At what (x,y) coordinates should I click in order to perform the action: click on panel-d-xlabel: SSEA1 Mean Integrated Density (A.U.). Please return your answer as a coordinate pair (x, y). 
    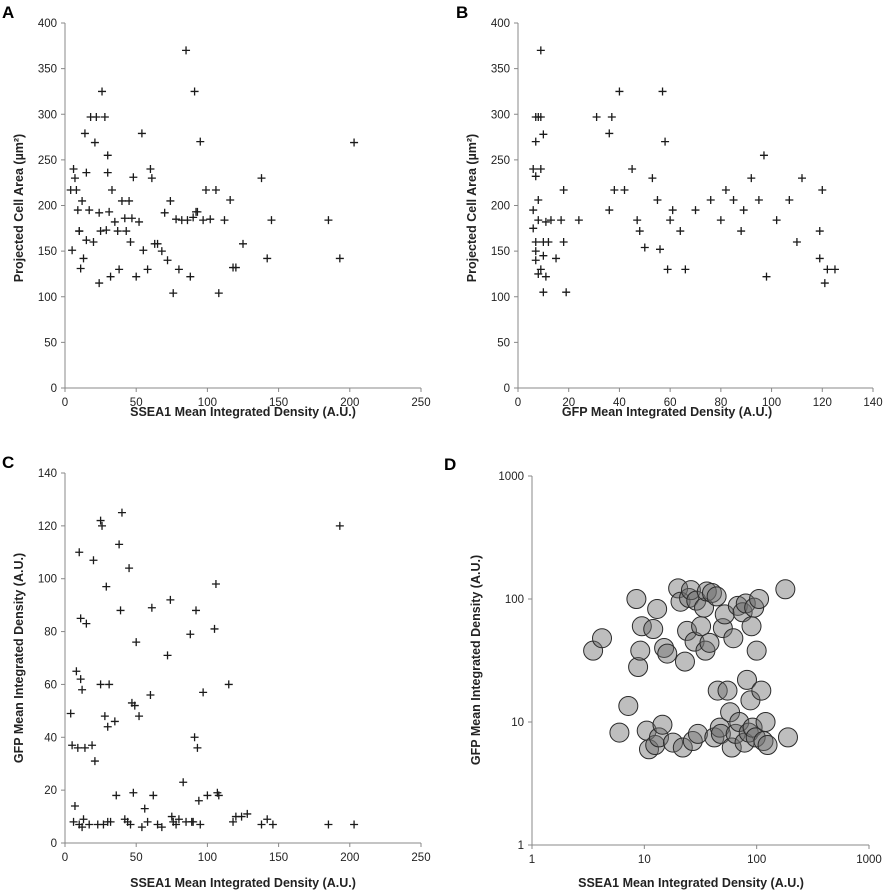
    Looking at the image, I should click on (691, 883).